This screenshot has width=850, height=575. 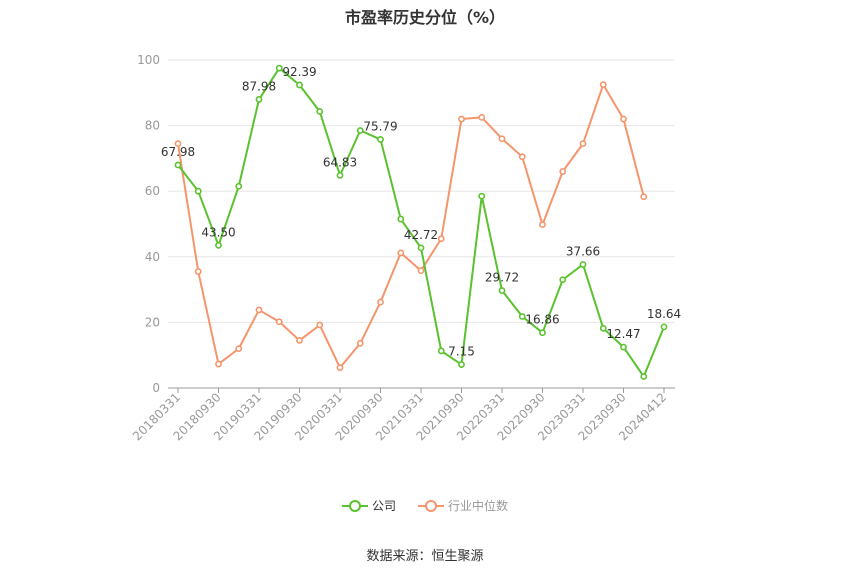 What do you see at coordinates (354, 505) in the screenshot?
I see `legend-company-marker-icon` at bounding box center [354, 505].